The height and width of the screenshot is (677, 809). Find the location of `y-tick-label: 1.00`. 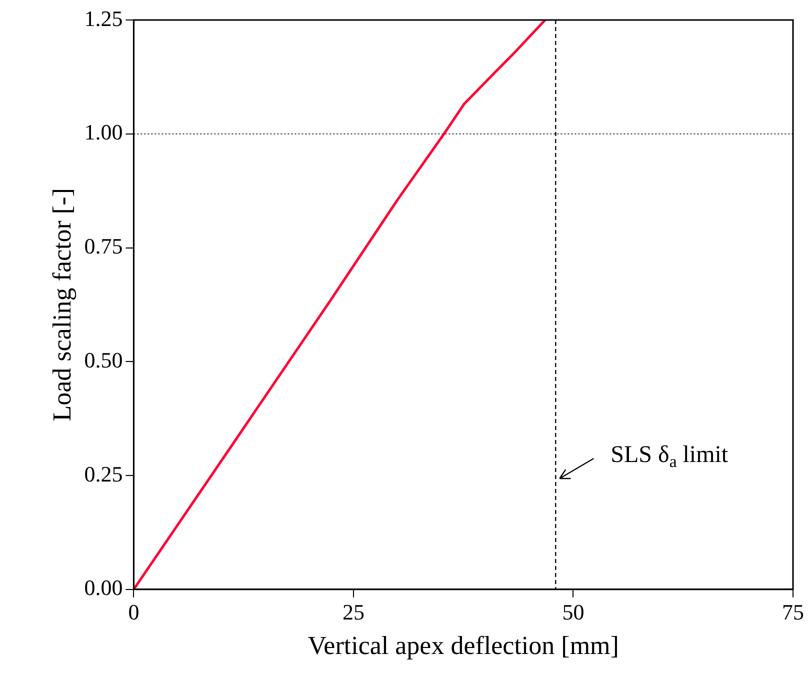

y-tick-label: 1.00 is located at coordinates (103, 132).